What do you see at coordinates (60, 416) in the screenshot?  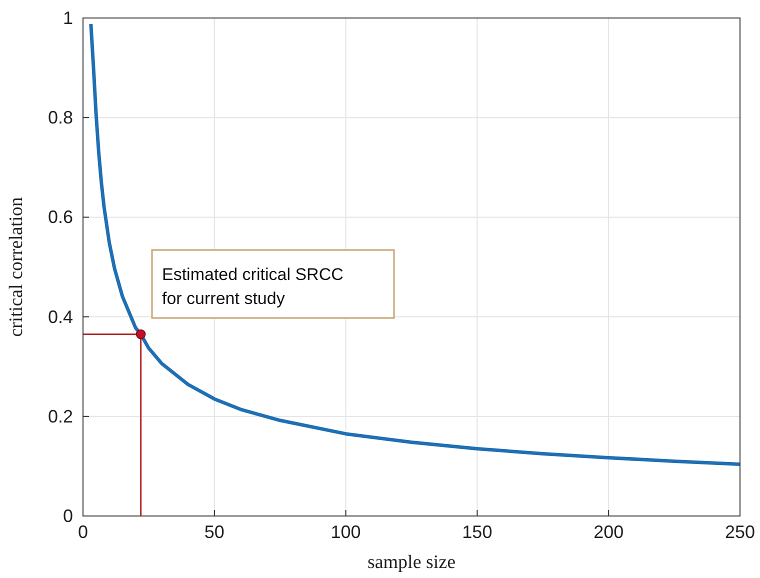 I see `y-tick-label: 0.2` at bounding box center [60, 416].